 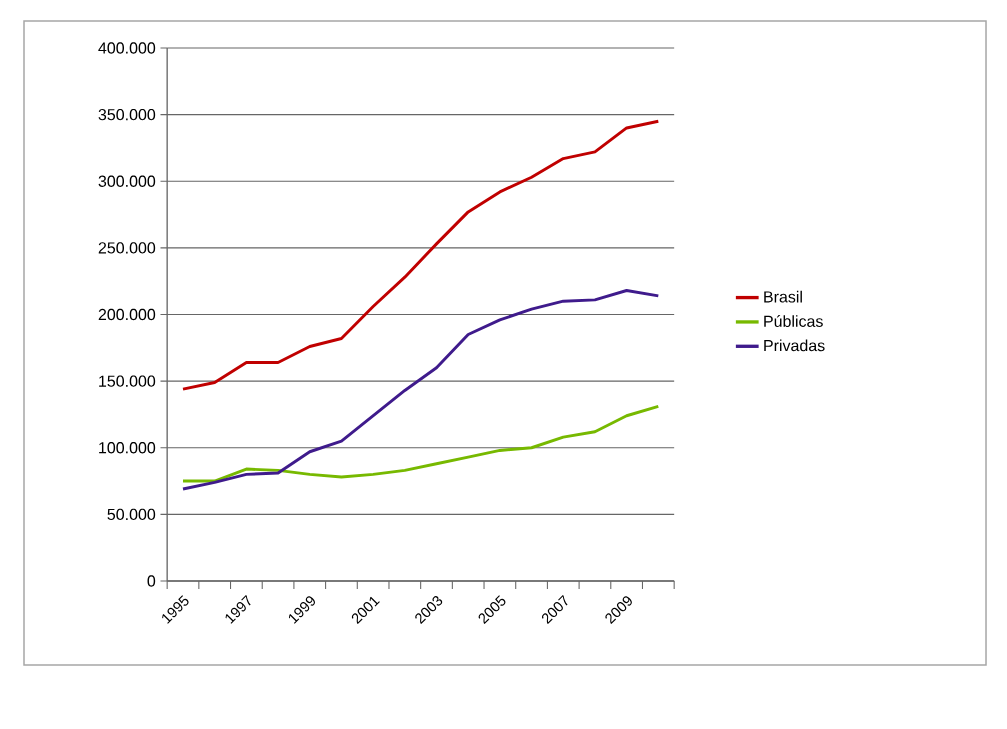 I want to click on legend-label: Públicas, so click(x=793, y=321).